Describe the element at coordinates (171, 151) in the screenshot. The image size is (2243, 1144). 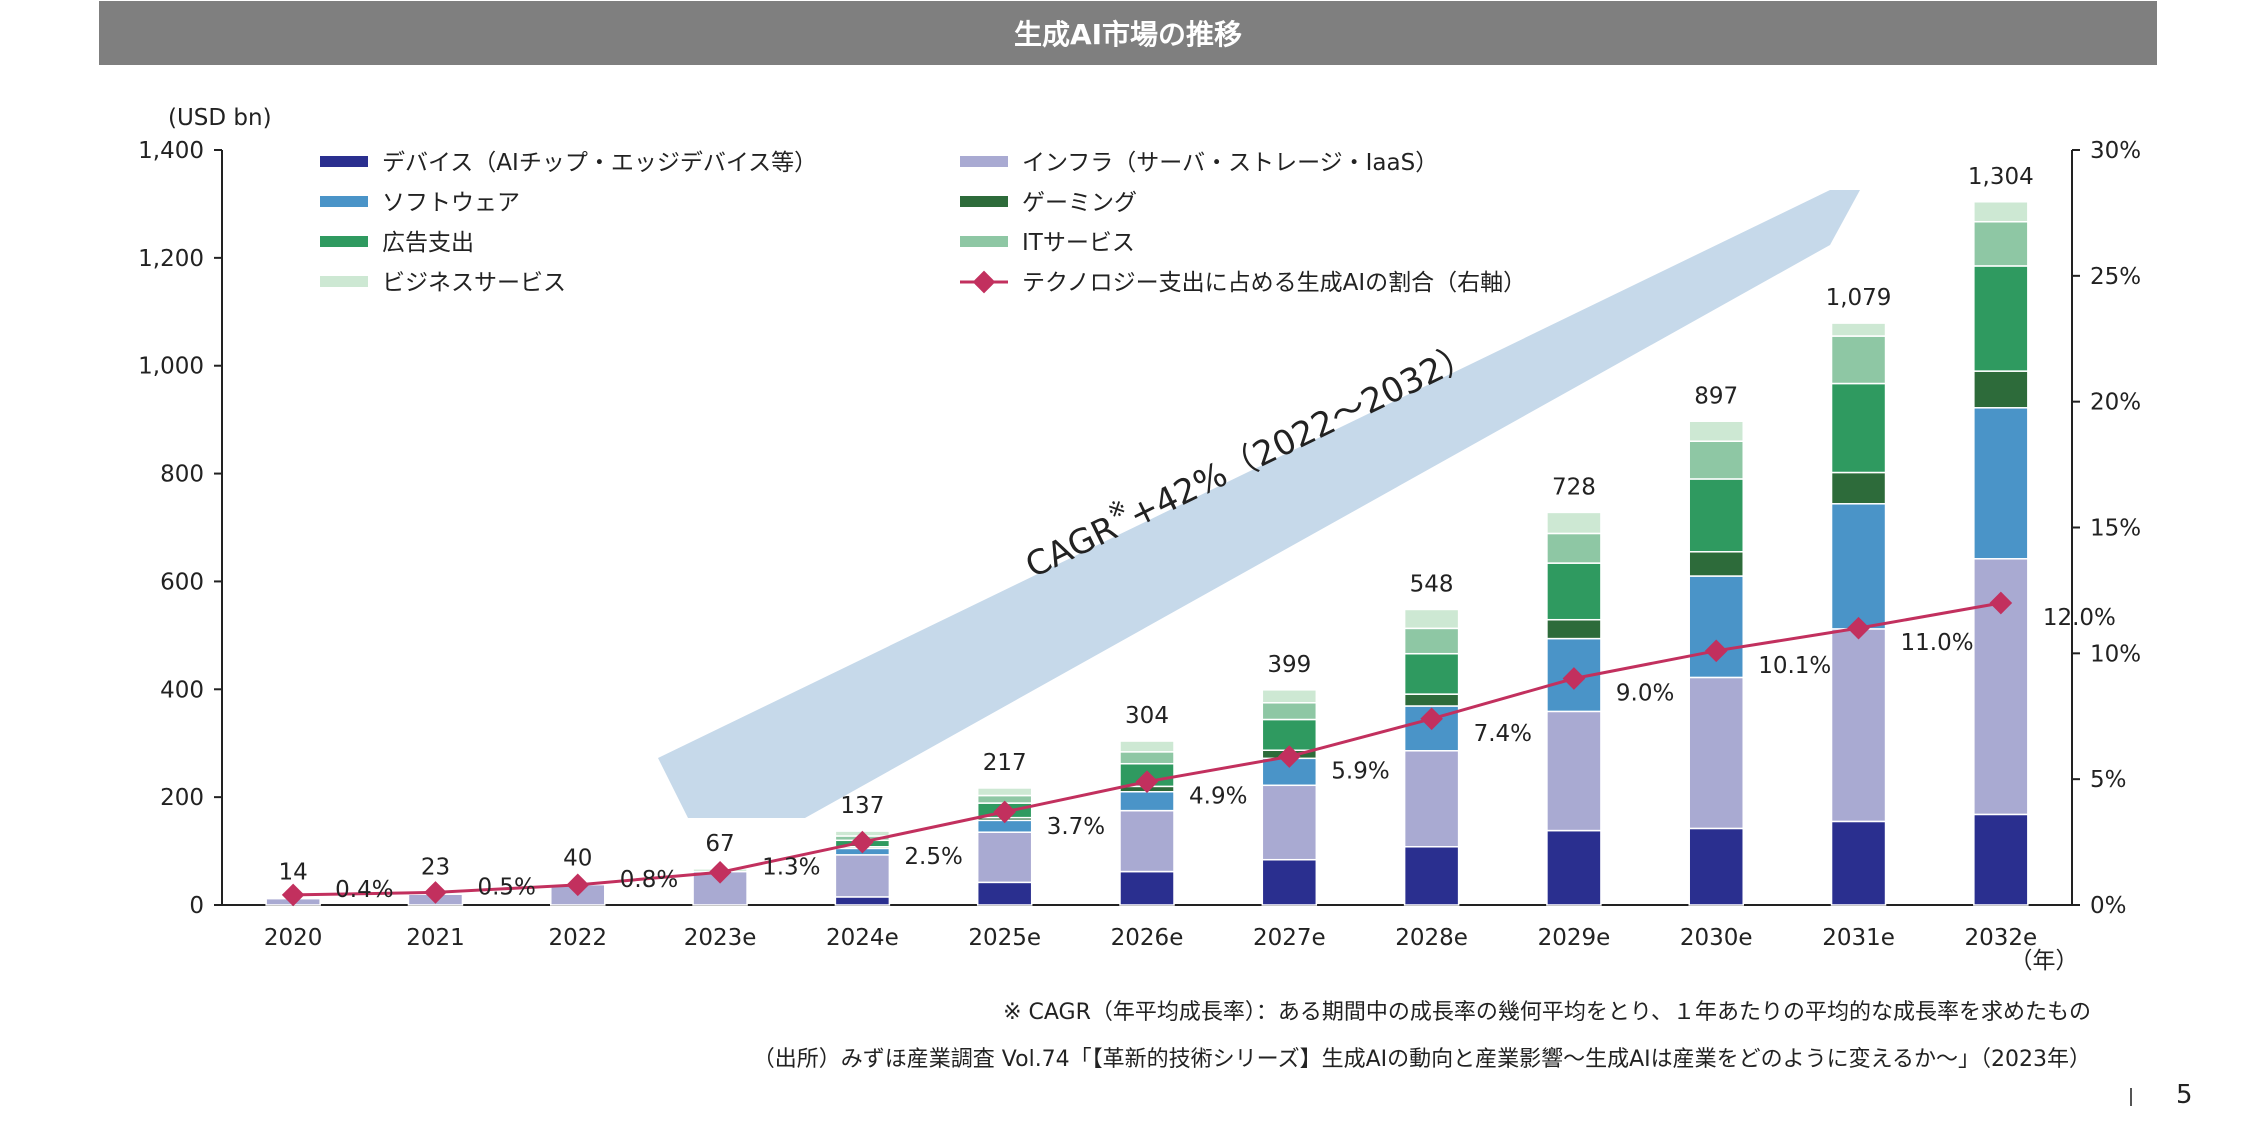
I see `y-tick-label: 1,400` at that location.